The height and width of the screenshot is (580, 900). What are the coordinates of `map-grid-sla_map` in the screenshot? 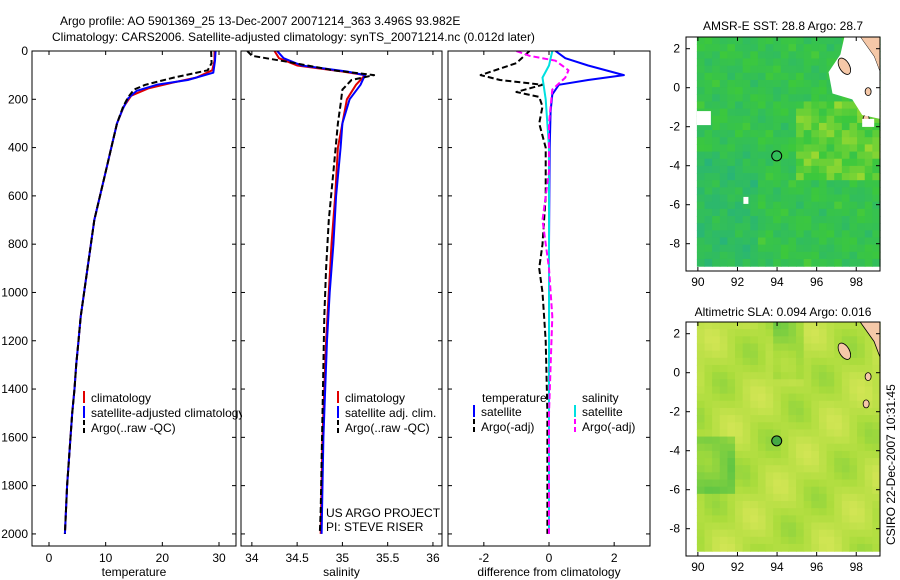 It's located at (788, 437).